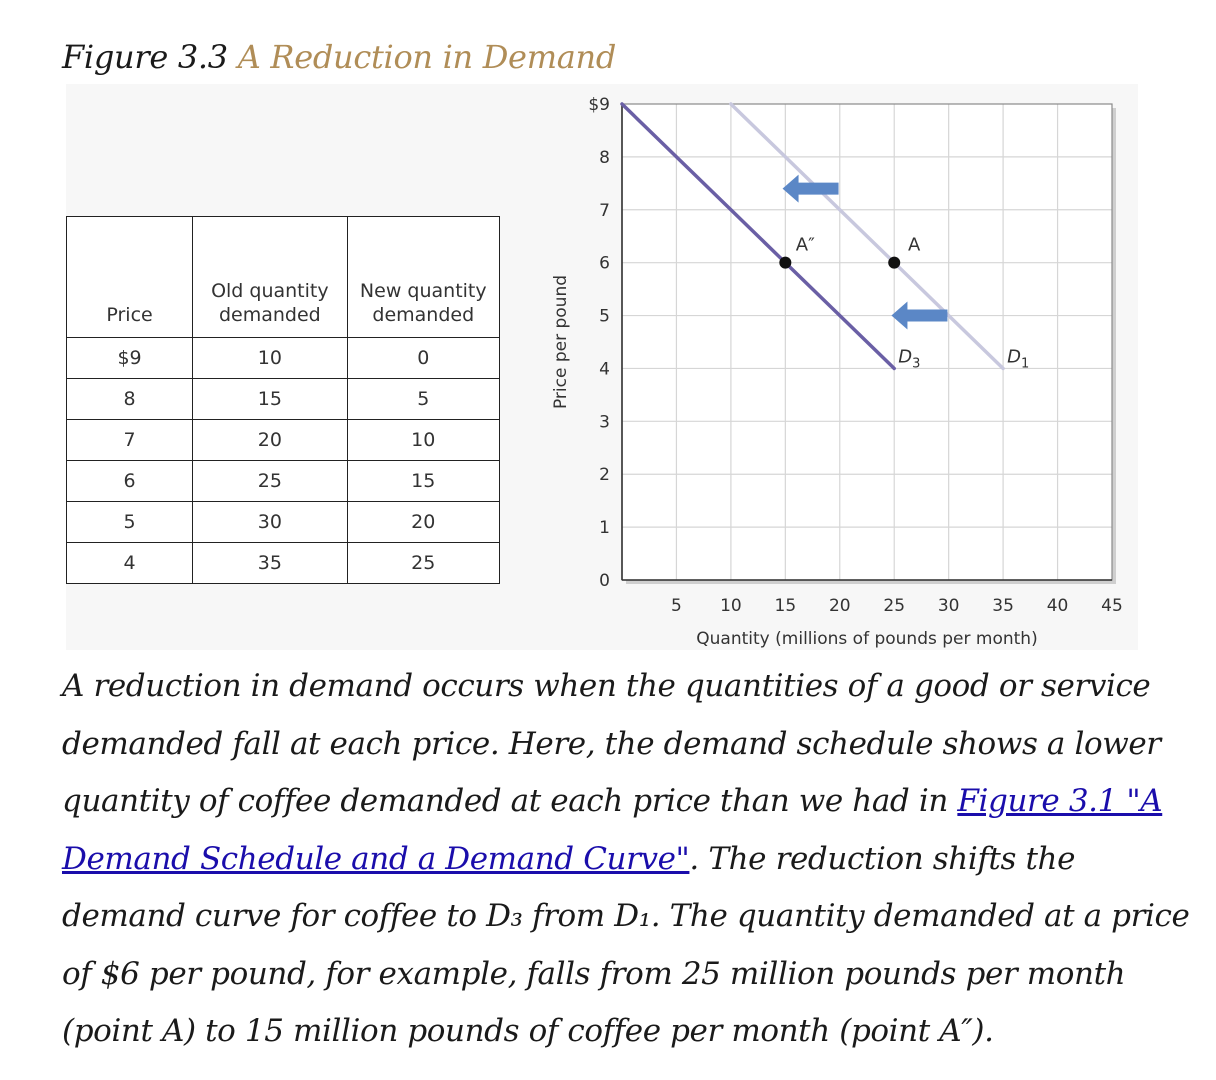 Image resolution: width=1216 pixels, height=1080 pixels. What do you see at coordinates (604, 475) in the screenshot?
I see `y-tick-label: 2` at bounding box center [604, 475].